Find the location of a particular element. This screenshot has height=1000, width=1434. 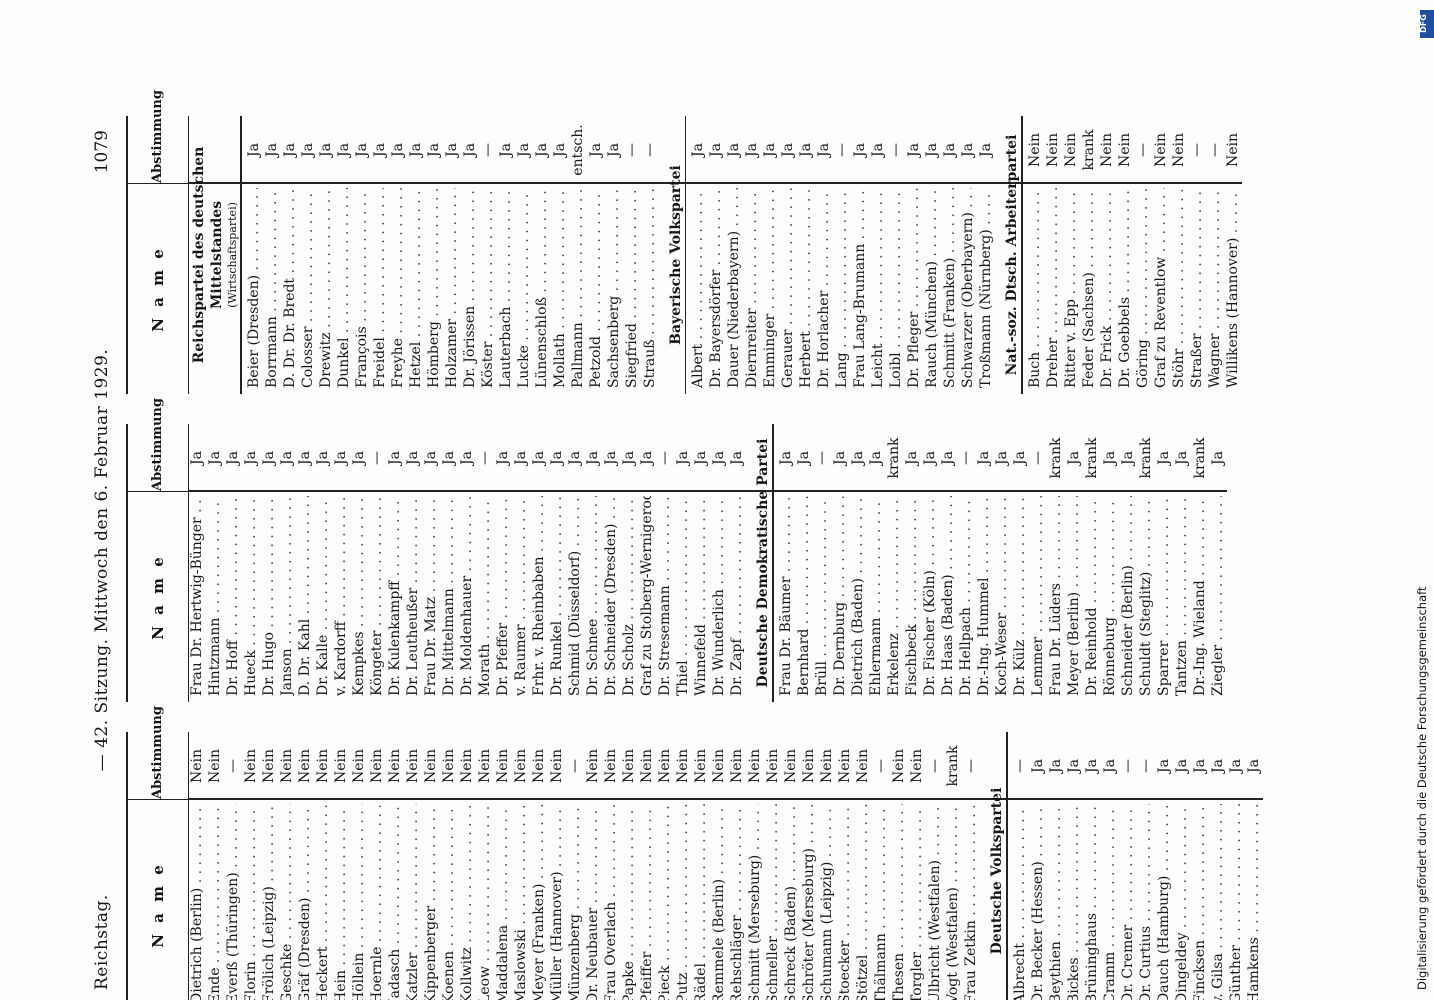

member-name: Morath is located at coordinates (485, 596).